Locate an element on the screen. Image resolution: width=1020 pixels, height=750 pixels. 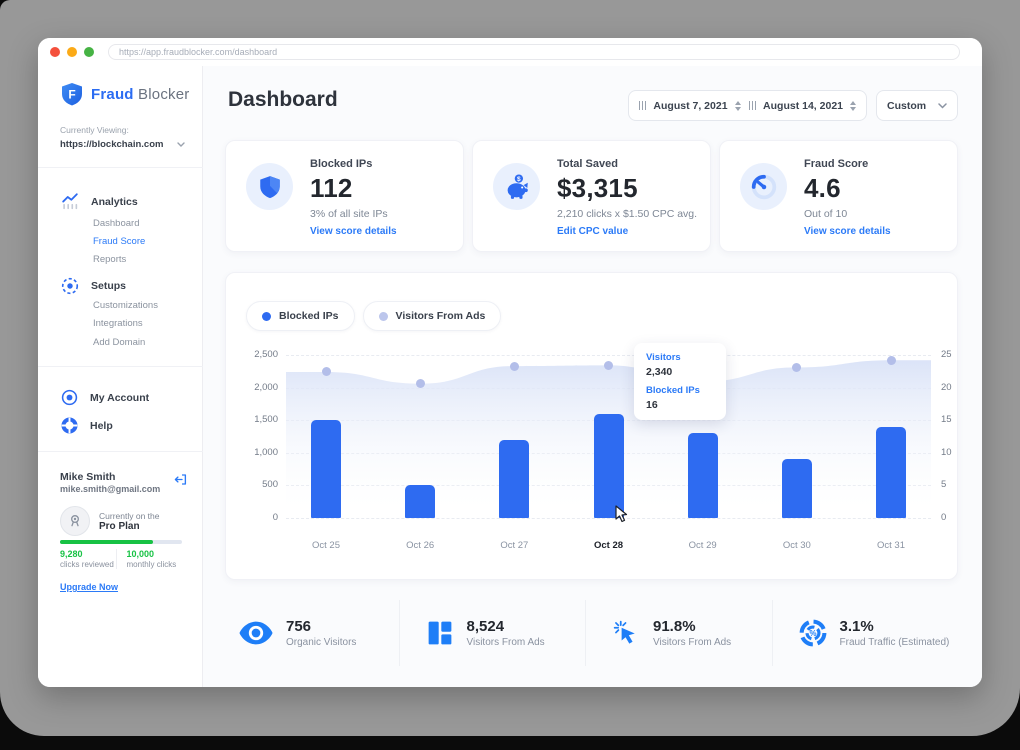
svg-text: F is located at coordinates (71, 95).